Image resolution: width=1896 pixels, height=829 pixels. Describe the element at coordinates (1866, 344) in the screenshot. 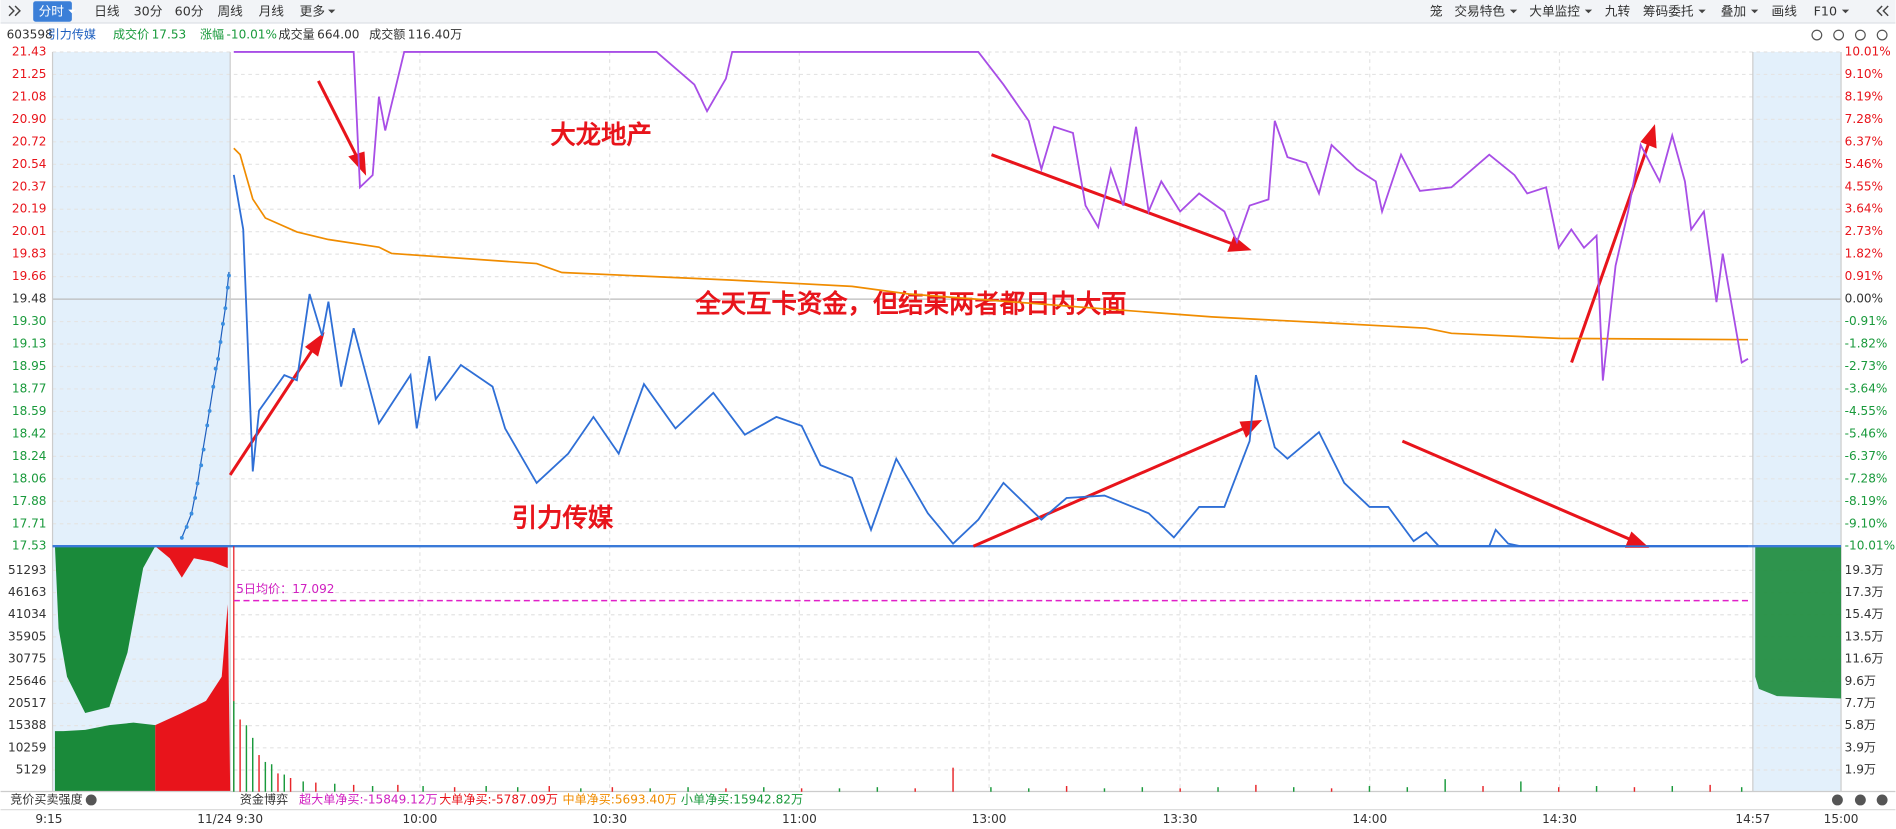

I see `percent-tick-label: -1.82%` at that location.